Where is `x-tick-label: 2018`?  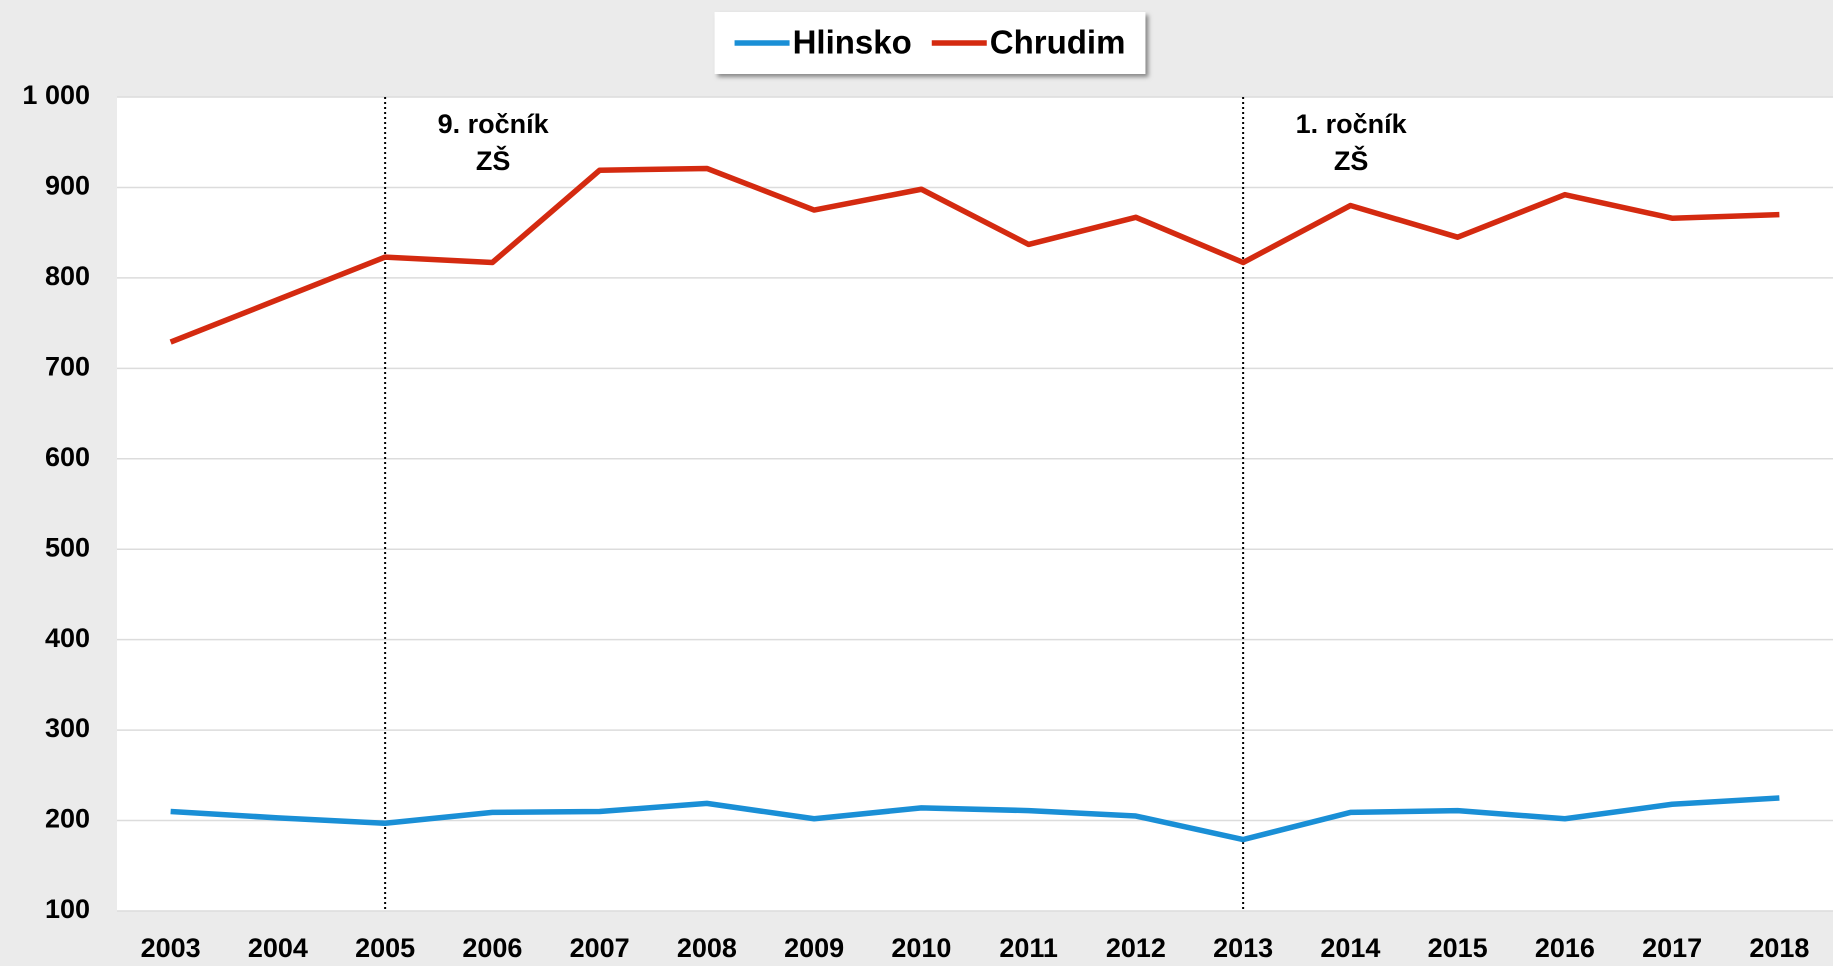
x-tick-label: 2018 is located at coordinates (1779, 948).